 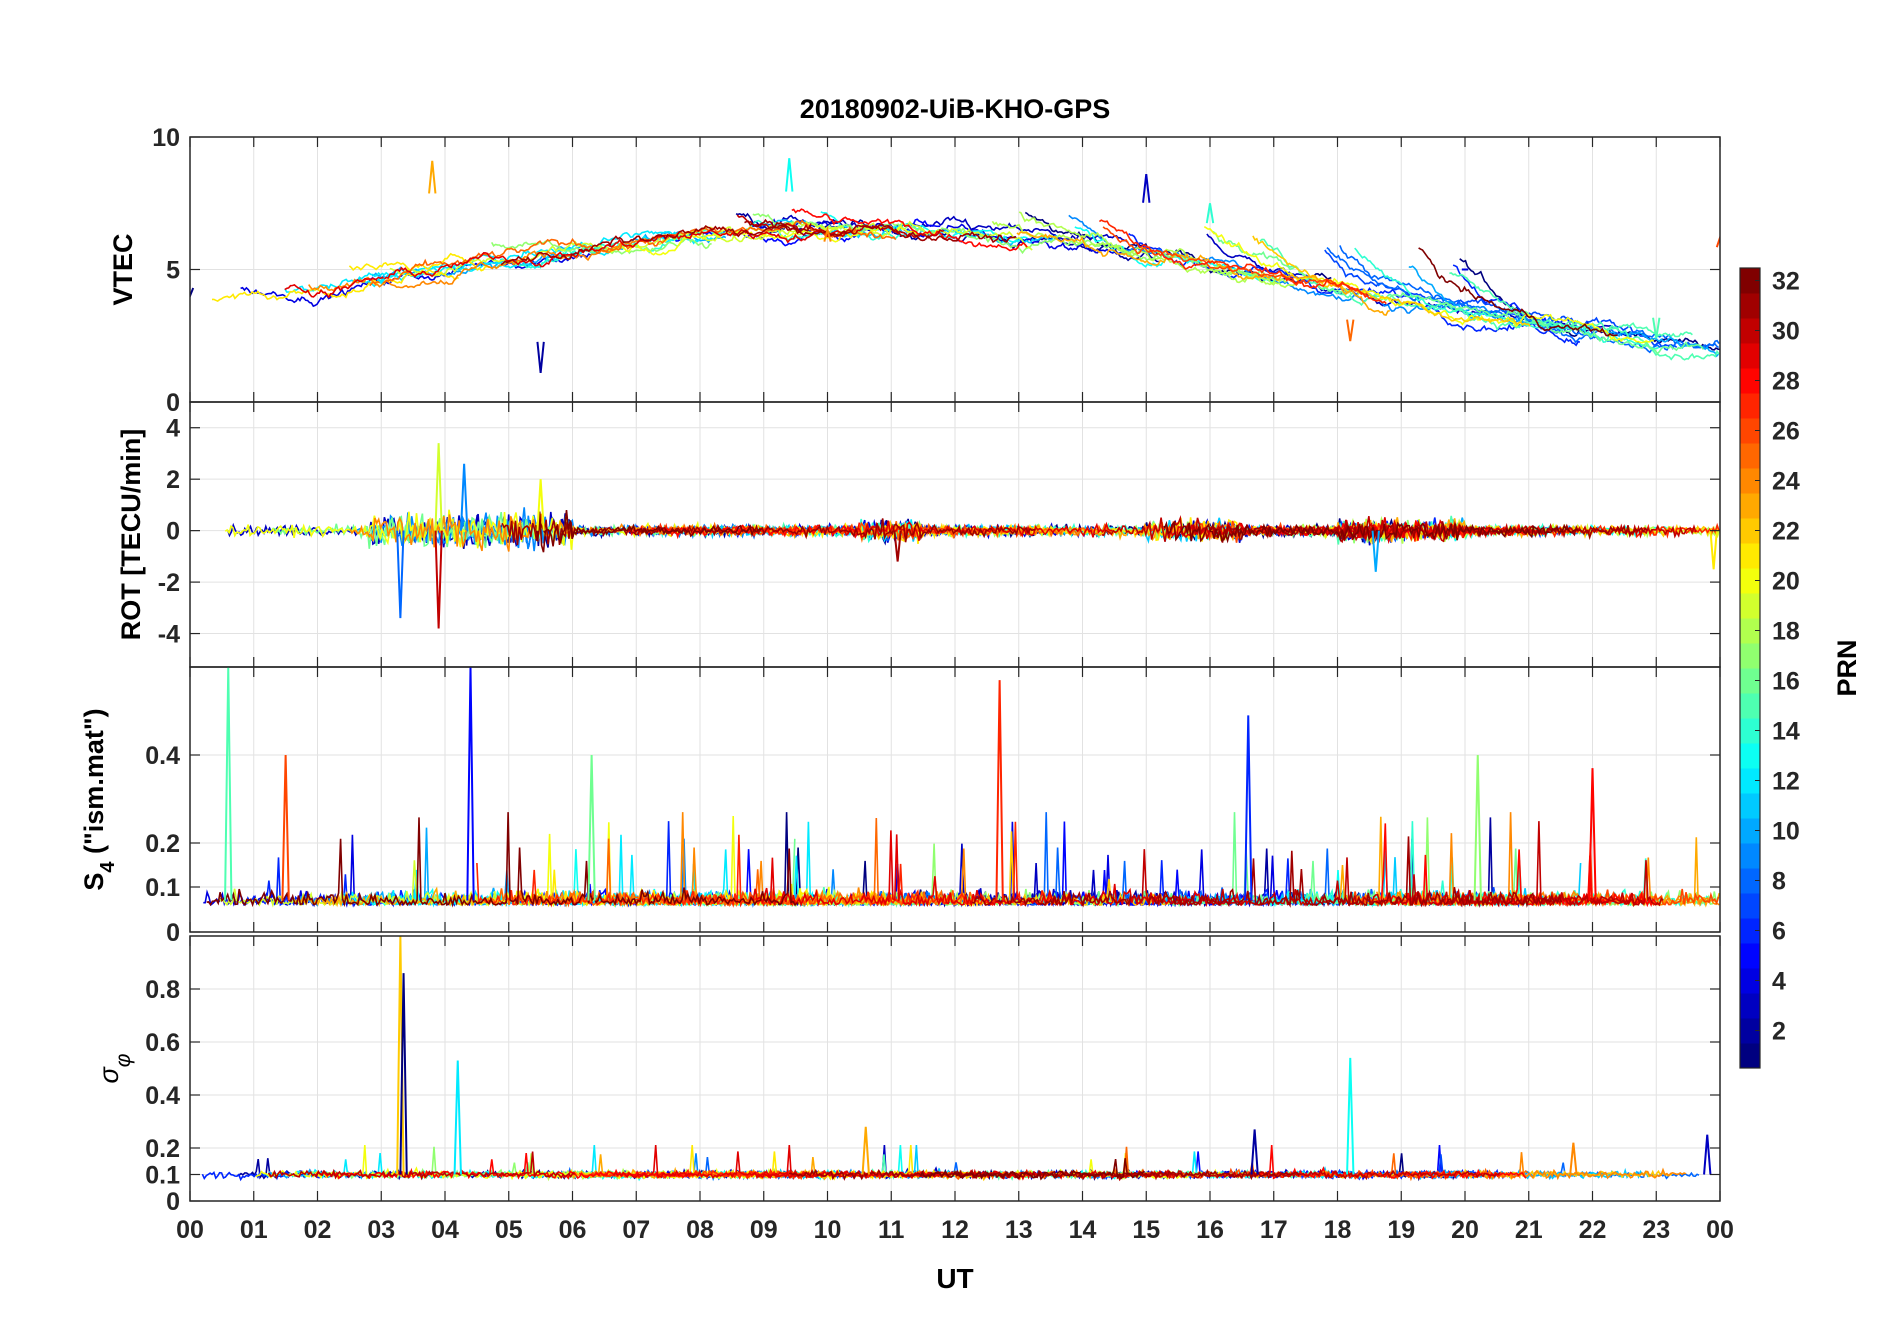 What do you see at coordinates (573, 1230) in the screenshot?
I see `x-tick-label: 06` at bounding box center [573, 1230].